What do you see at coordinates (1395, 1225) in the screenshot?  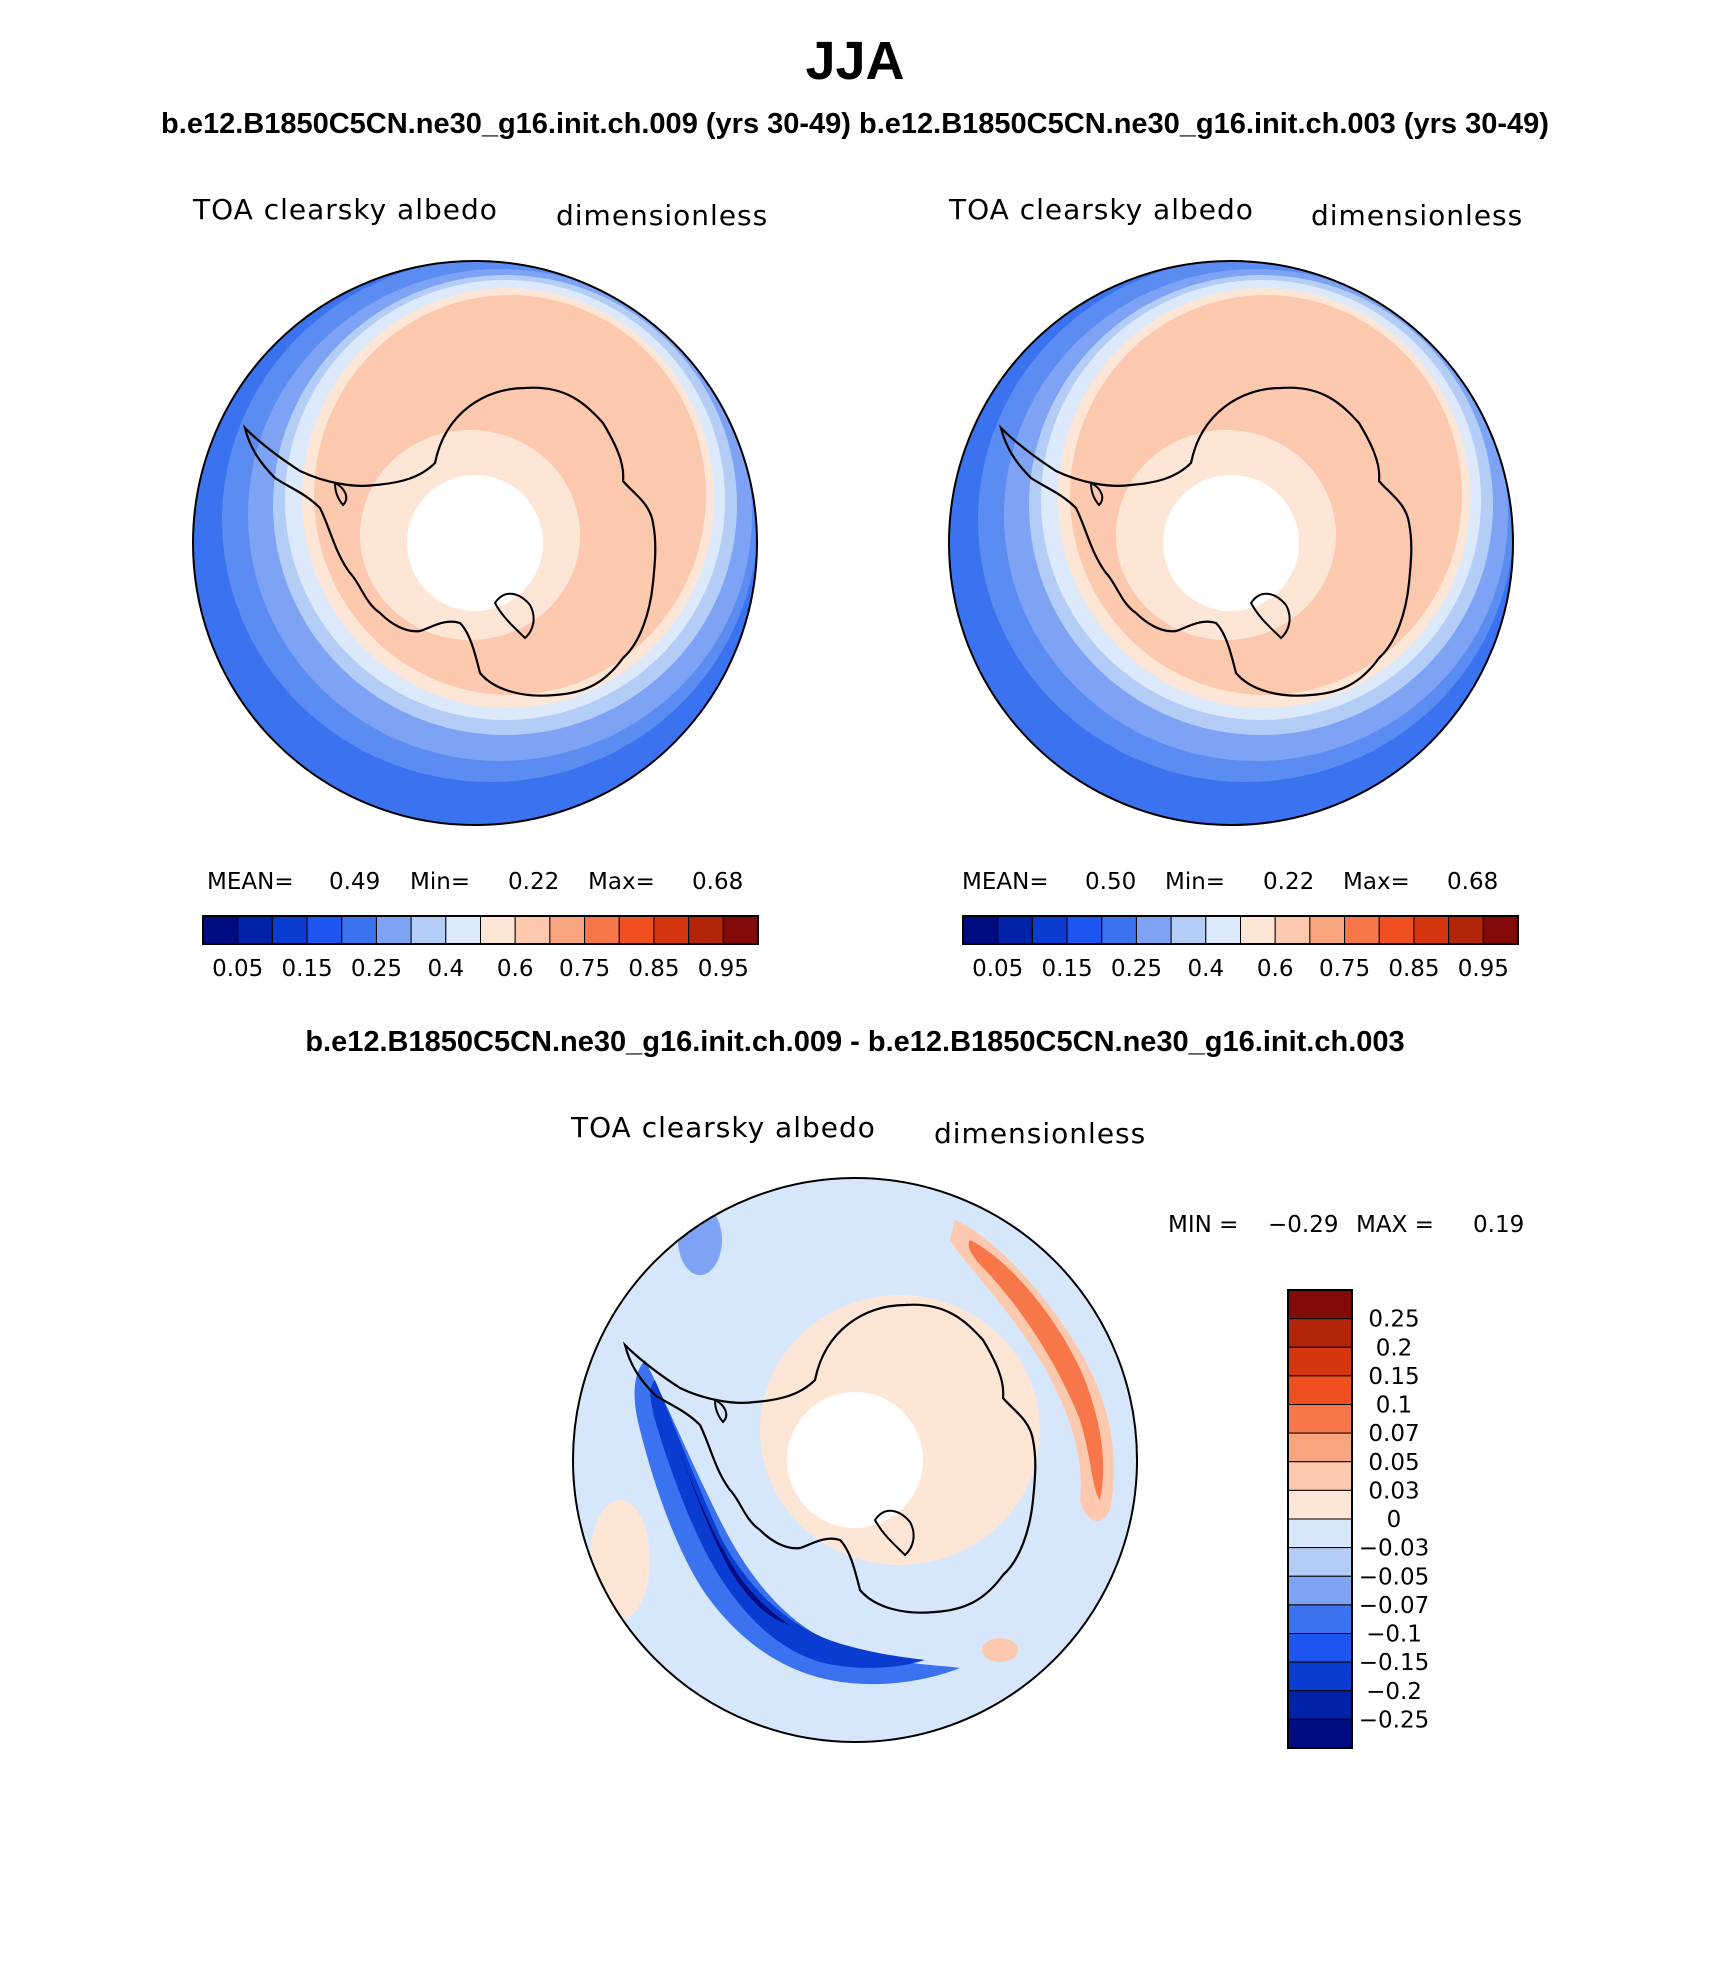 I see `panel3-max-label: MAX =` at bounding box center [1395, 1225].